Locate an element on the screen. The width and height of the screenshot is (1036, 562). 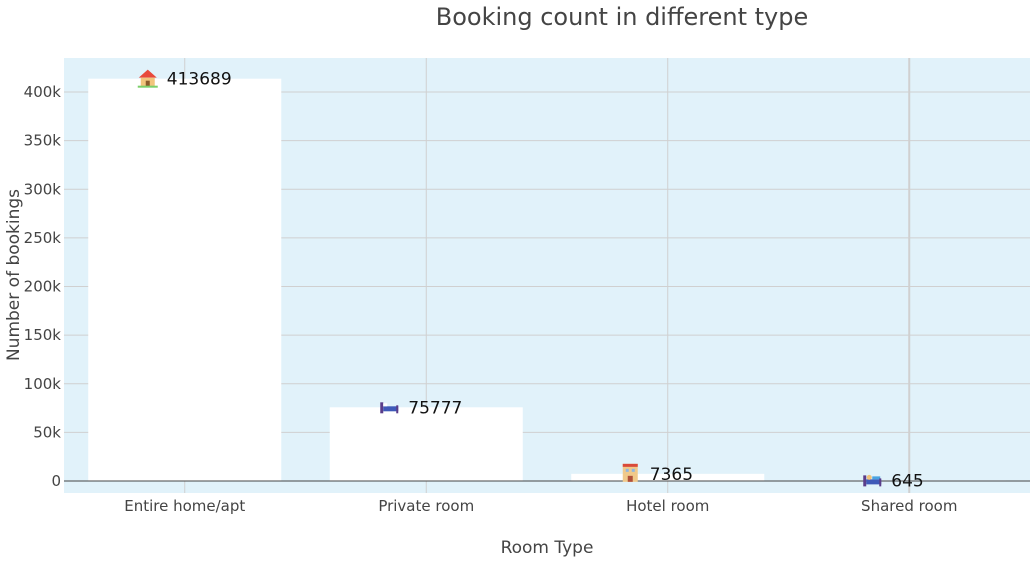
chart-title: Booking count in different type is located at coordinates (622, 17).